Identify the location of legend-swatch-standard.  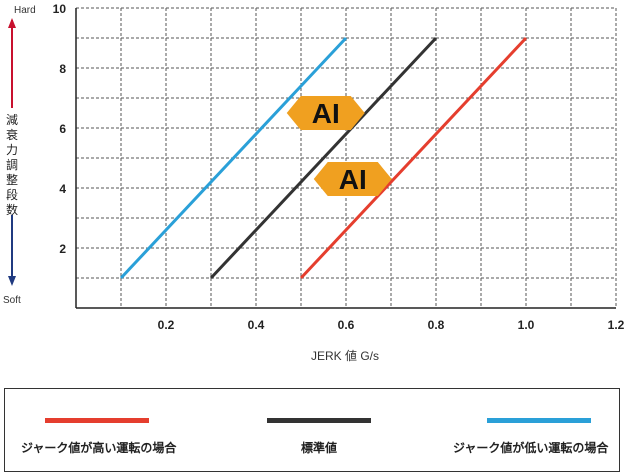
(319, 420).